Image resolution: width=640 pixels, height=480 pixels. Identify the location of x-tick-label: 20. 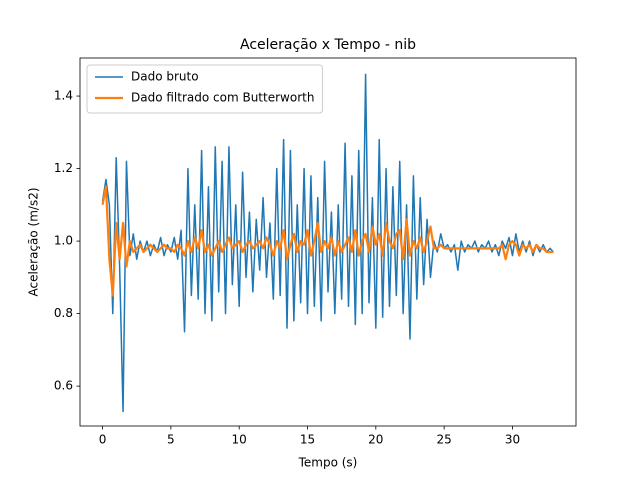
(375, 440).